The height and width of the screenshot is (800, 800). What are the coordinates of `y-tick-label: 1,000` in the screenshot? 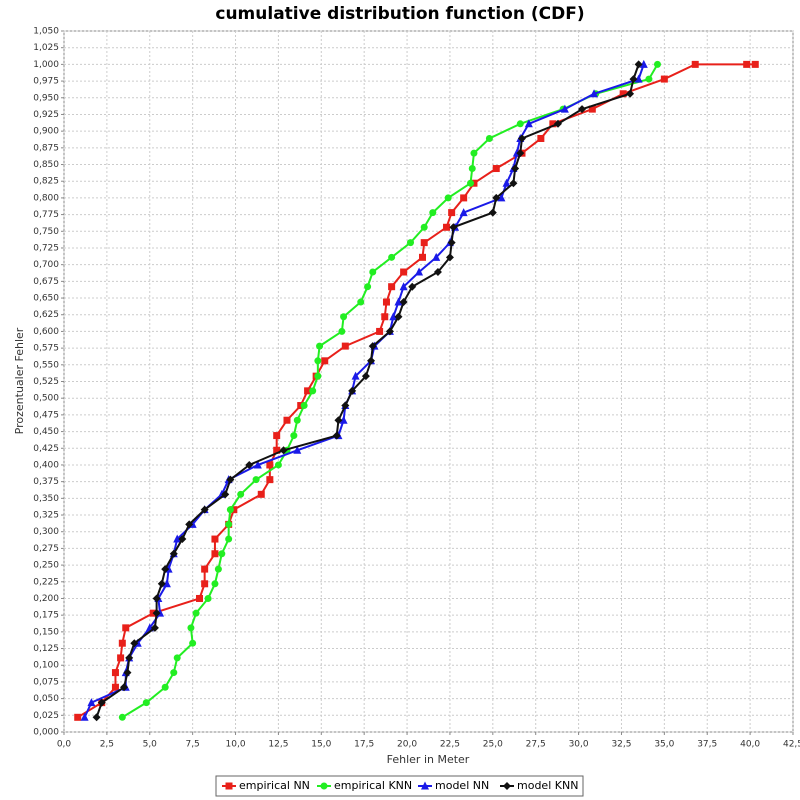 It's located at (46, 65).